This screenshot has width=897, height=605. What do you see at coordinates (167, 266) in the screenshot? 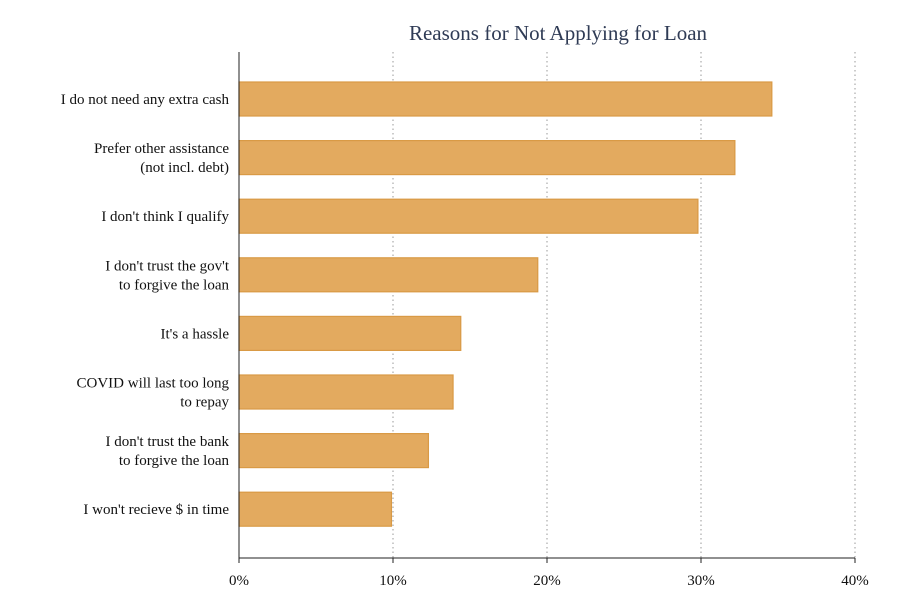
I see `category-label-3-line-0: I don't trust the gov't` at bounding box center [167, 266].